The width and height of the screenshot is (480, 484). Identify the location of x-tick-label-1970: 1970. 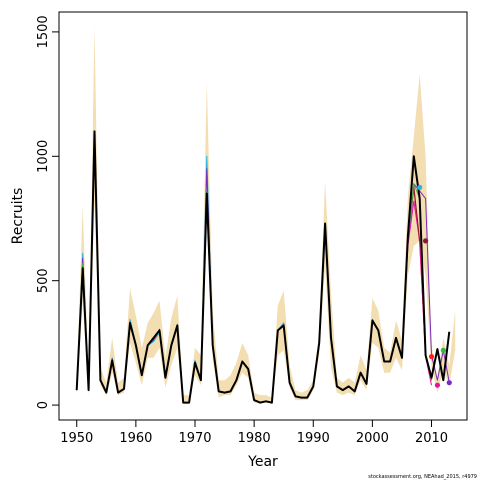
(194, 438).